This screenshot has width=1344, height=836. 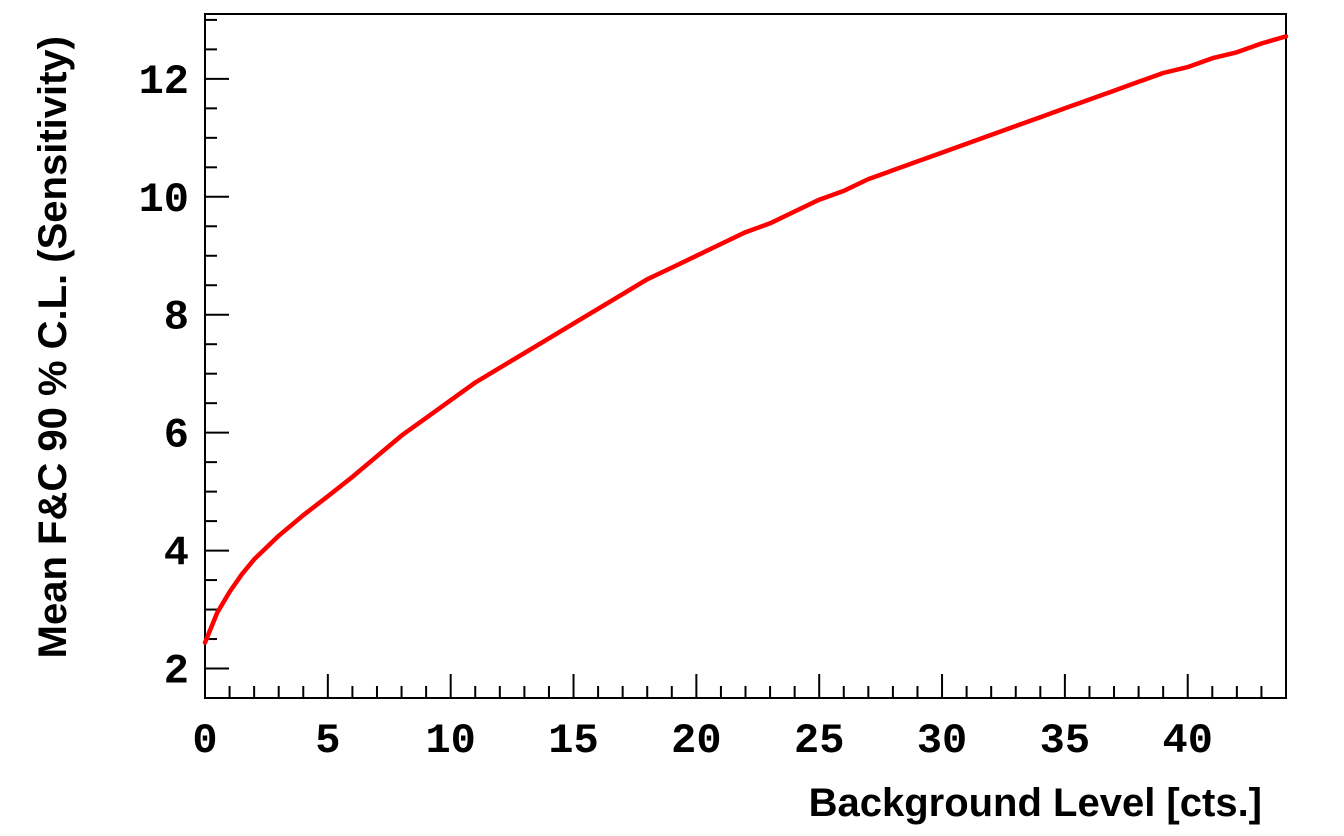 I want to click on x-tick-label: 15, so click(x=573, y=741).